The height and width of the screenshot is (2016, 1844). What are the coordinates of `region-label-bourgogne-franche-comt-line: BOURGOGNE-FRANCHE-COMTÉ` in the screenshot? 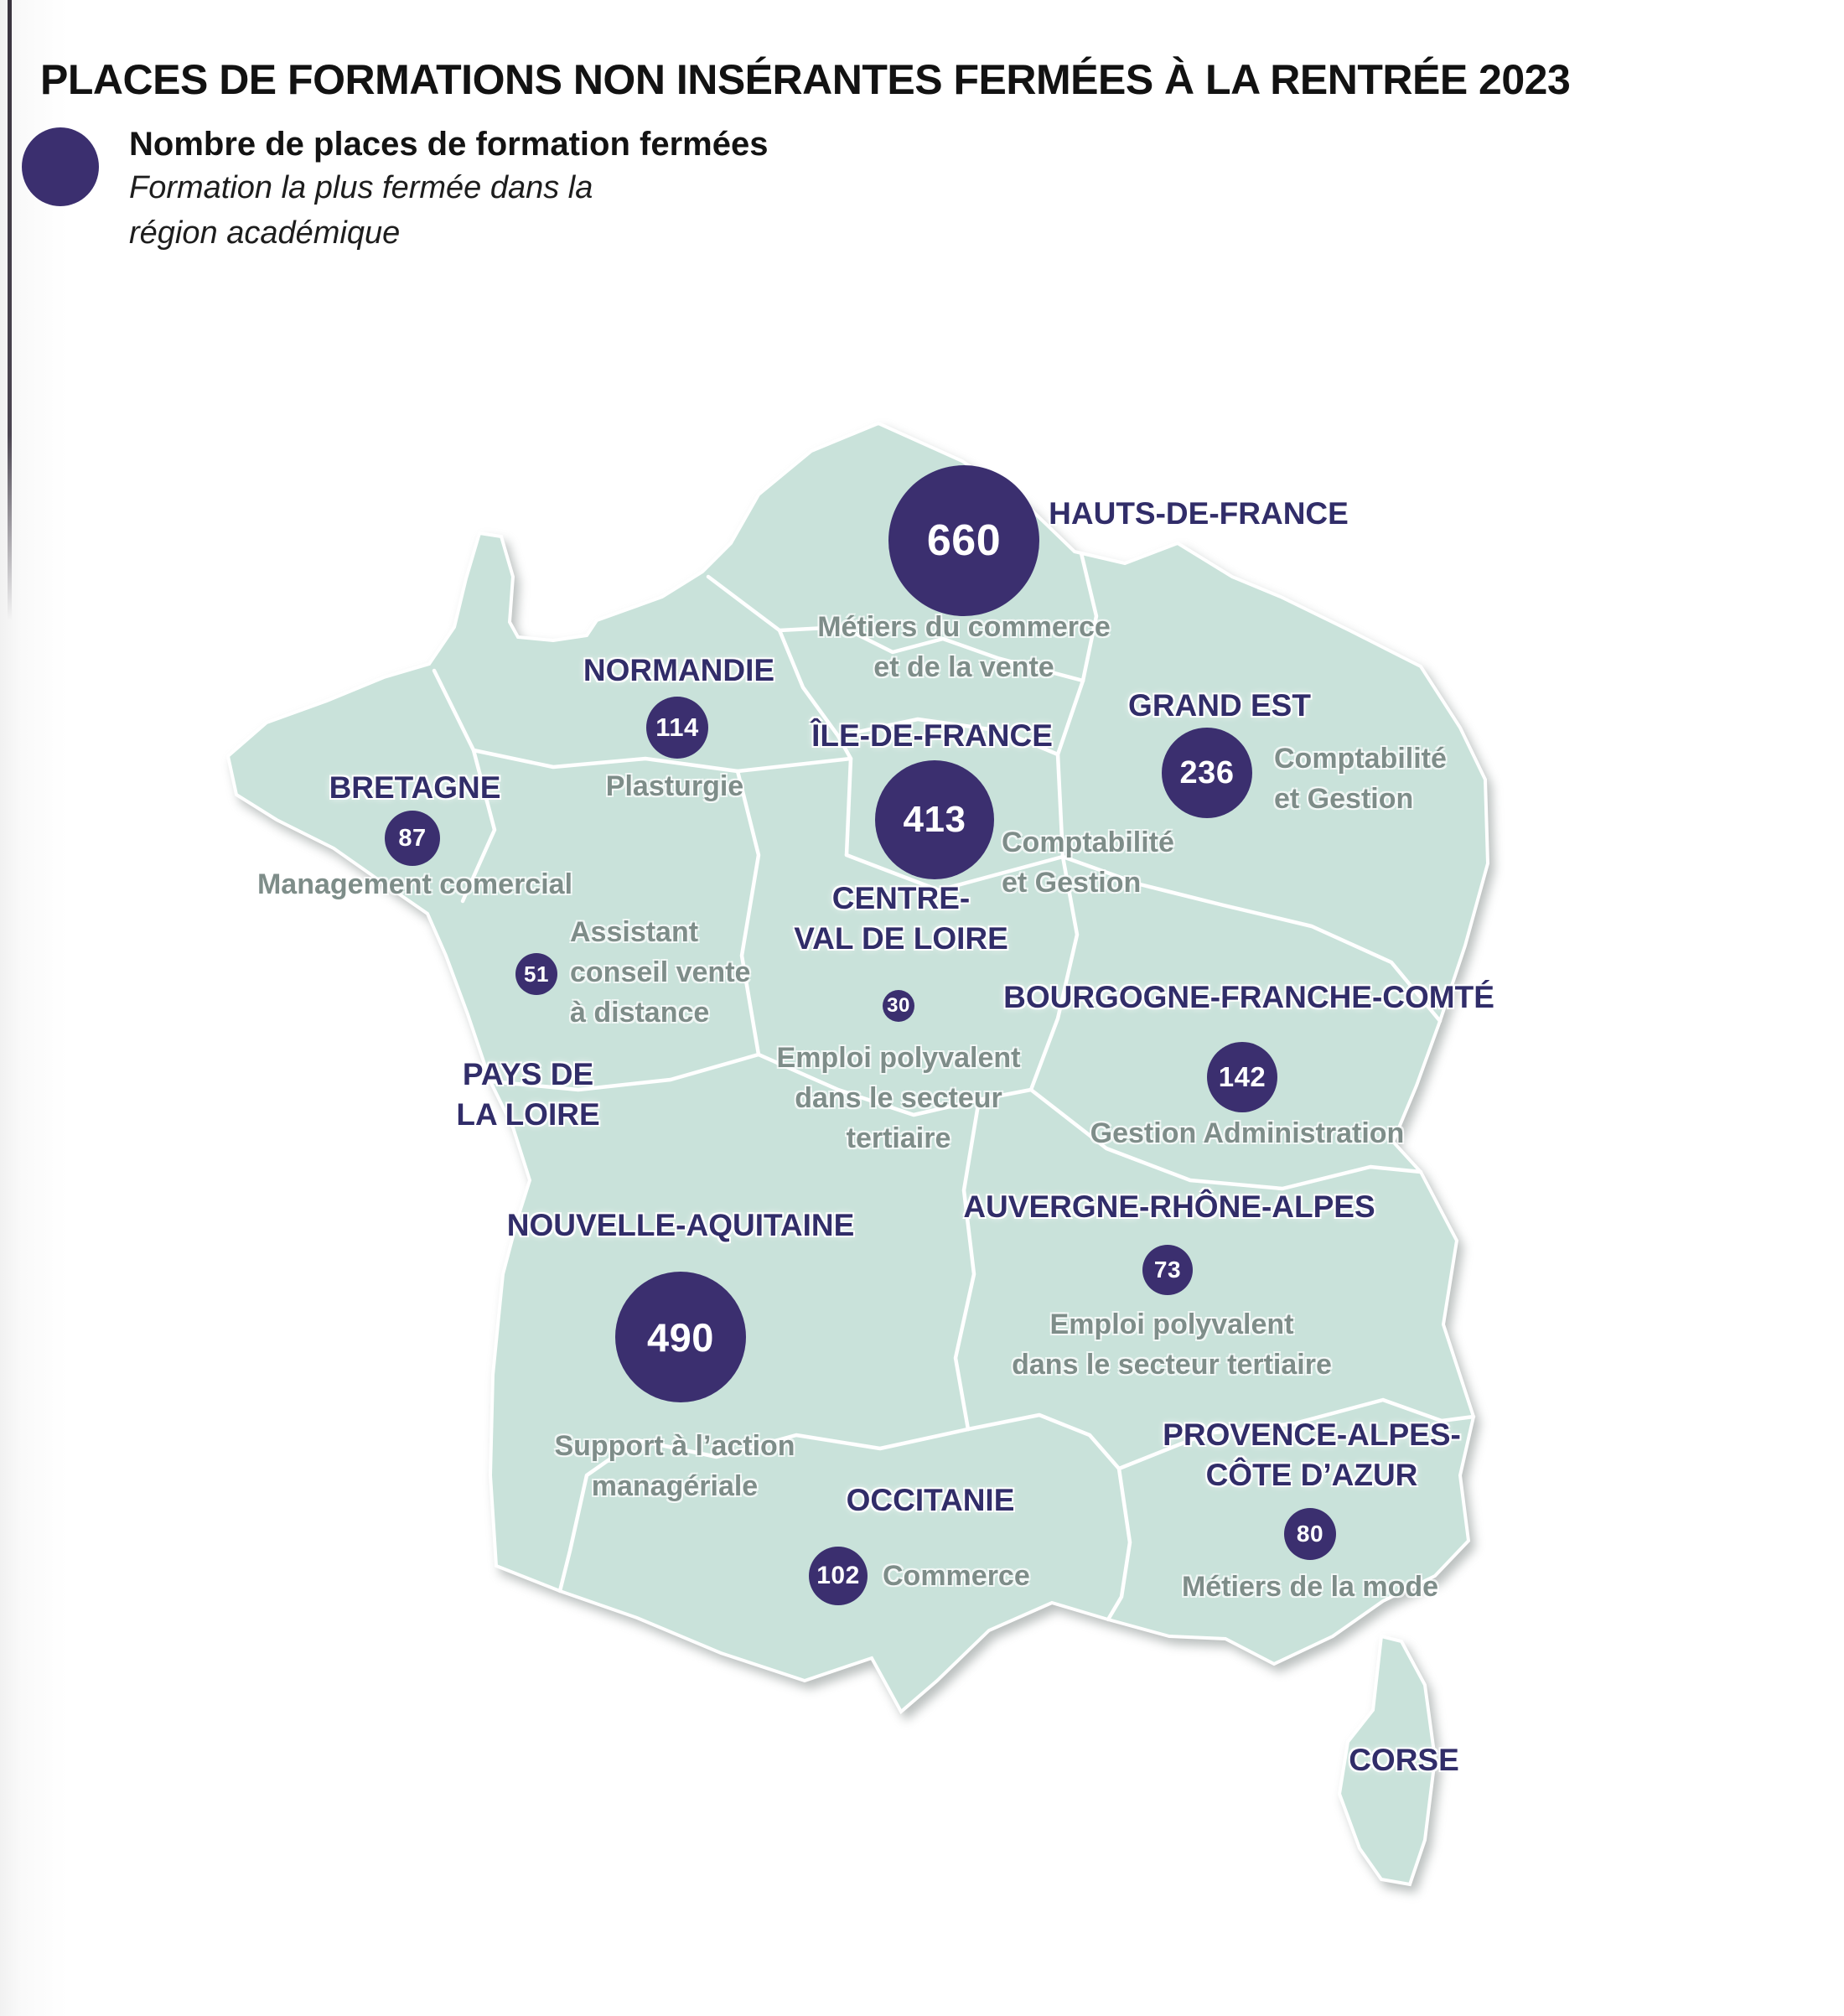 It's located at (1248, 997).